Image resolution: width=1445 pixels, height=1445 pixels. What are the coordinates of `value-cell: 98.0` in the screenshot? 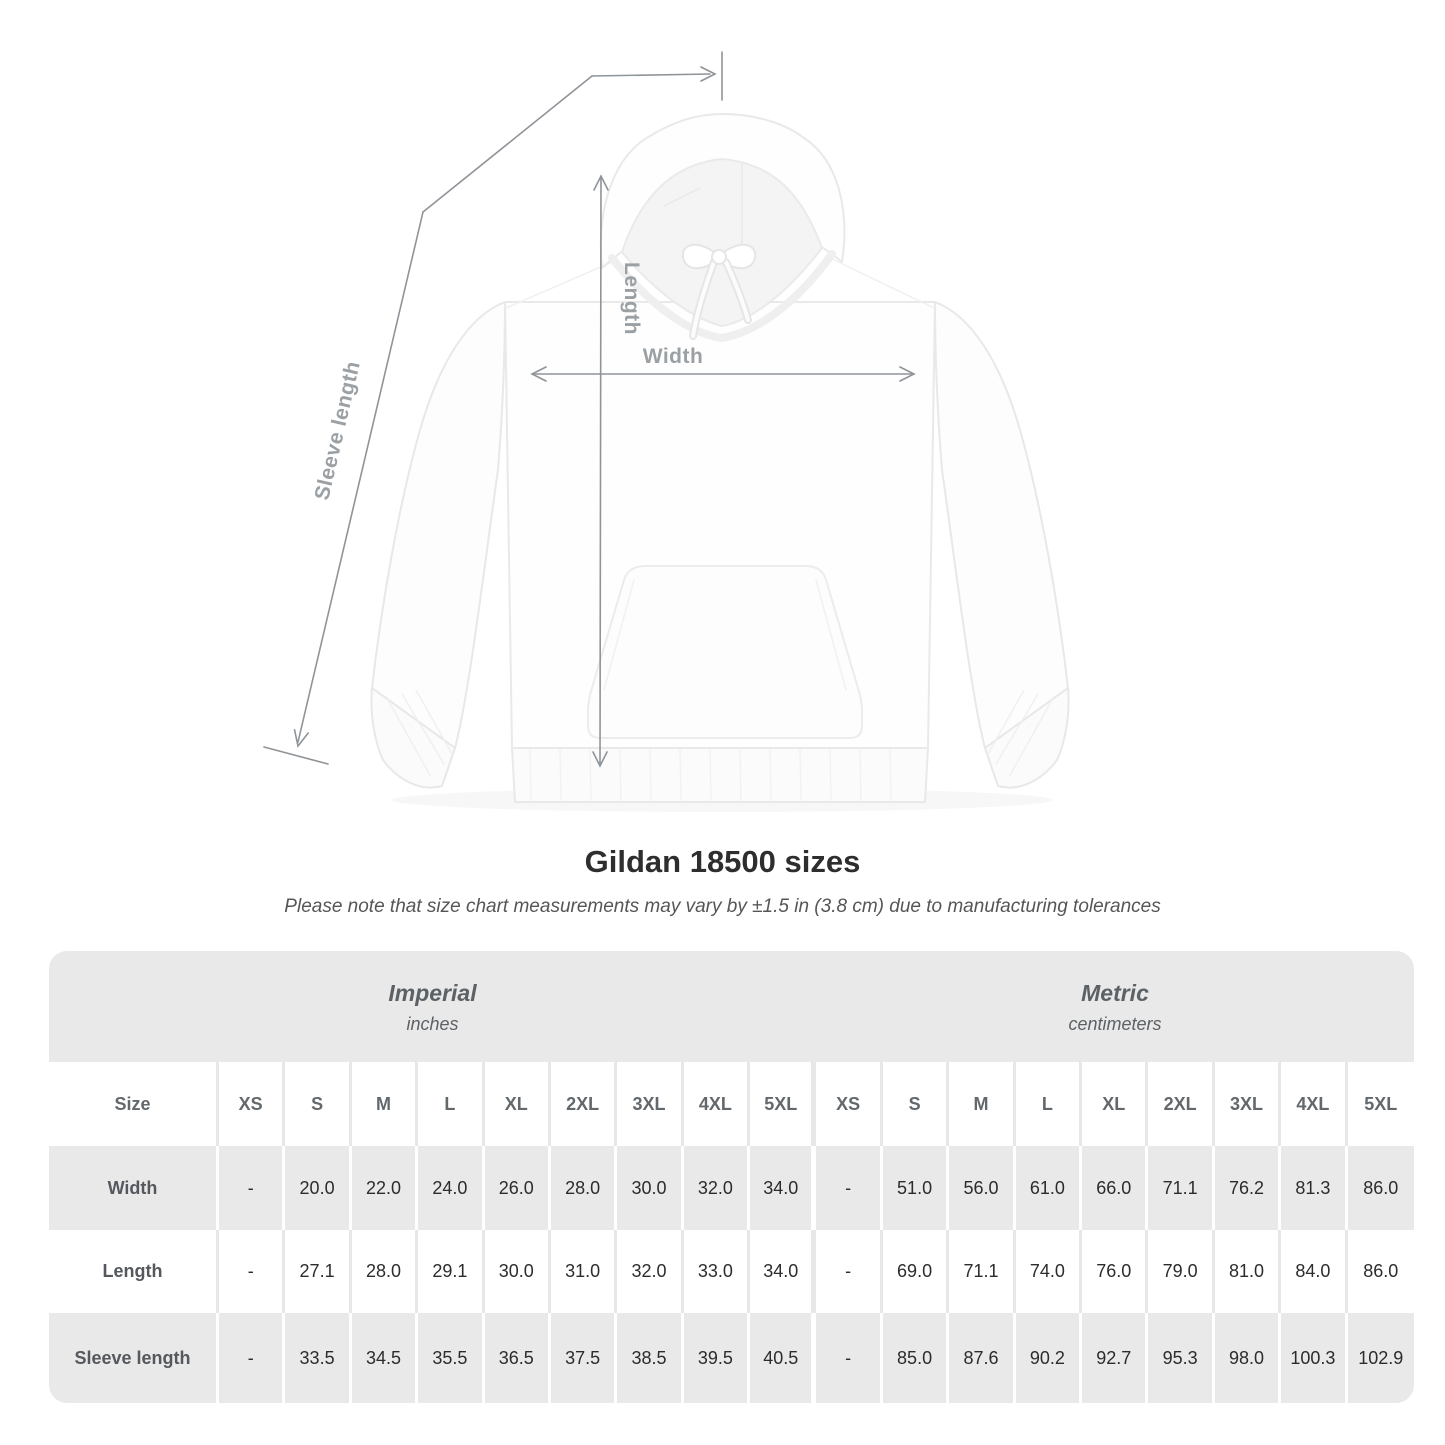 It's located at (1248, 1358).